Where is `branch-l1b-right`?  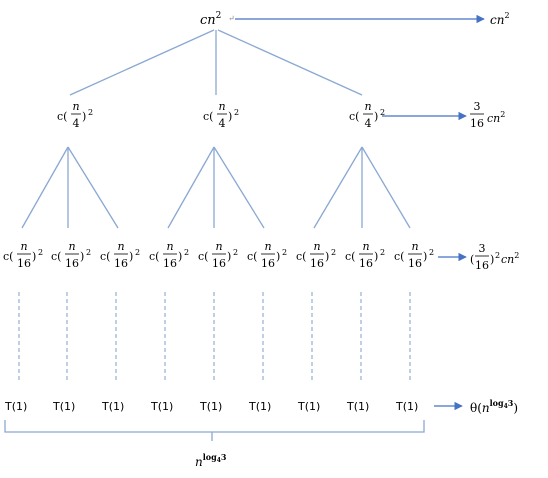
branch-l1b-right is located at coordinates (239, 187).